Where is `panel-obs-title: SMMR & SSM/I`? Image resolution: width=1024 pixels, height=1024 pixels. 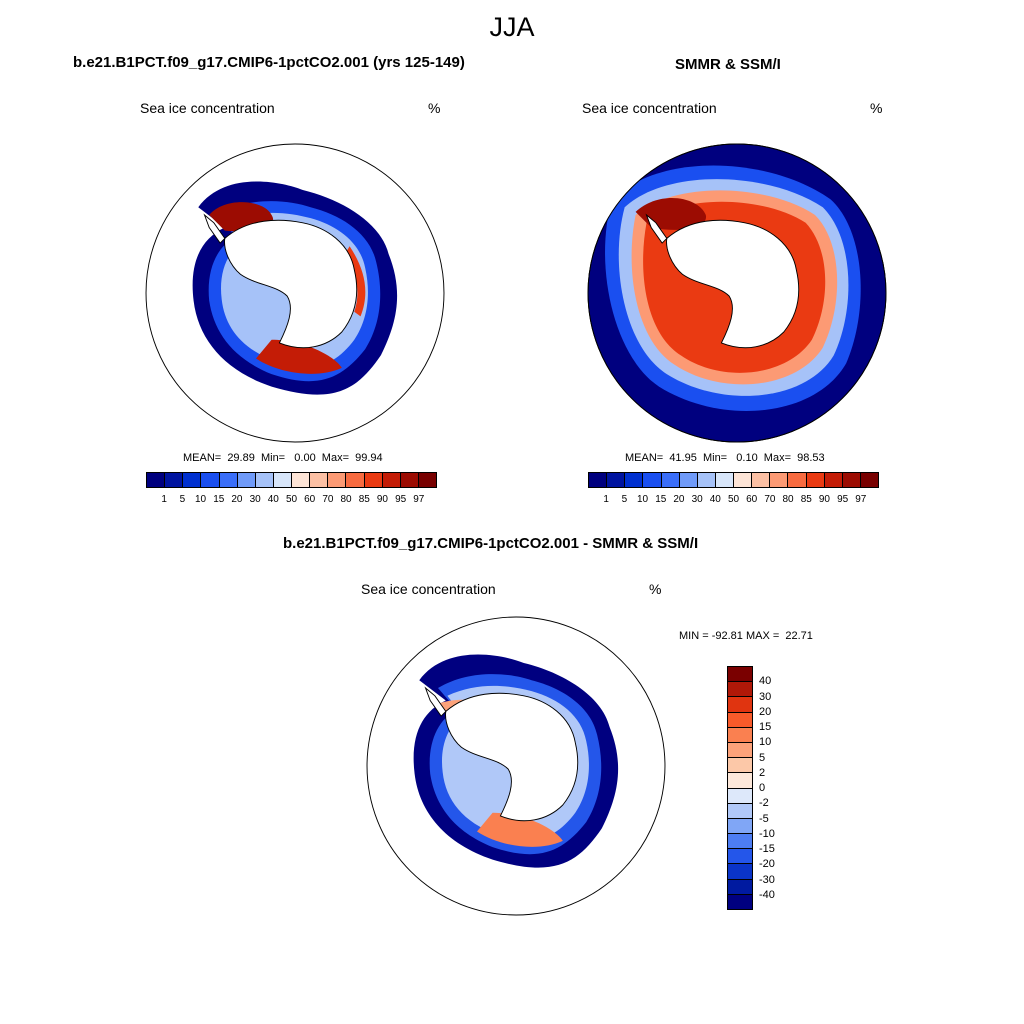 panel-obs-title: SMMR & SSM/I is located at coordinates (728, 64).